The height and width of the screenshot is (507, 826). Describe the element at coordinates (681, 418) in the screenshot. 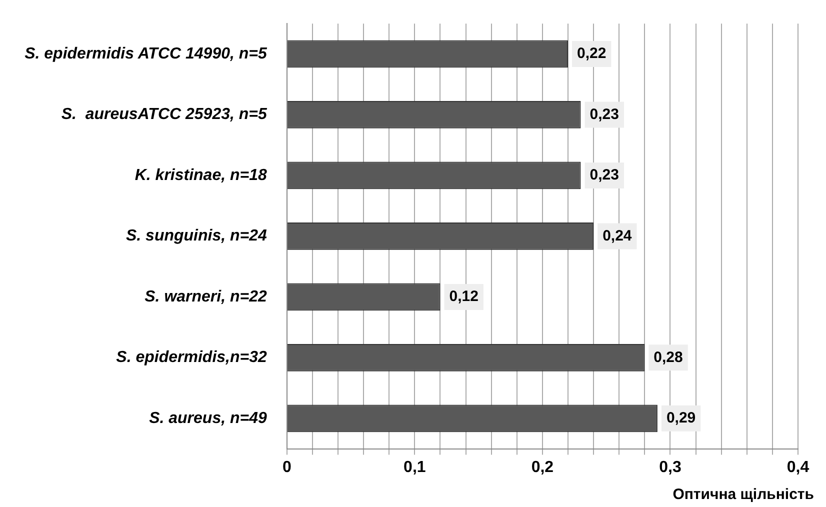

I see `data-label: 0,29` at that location.